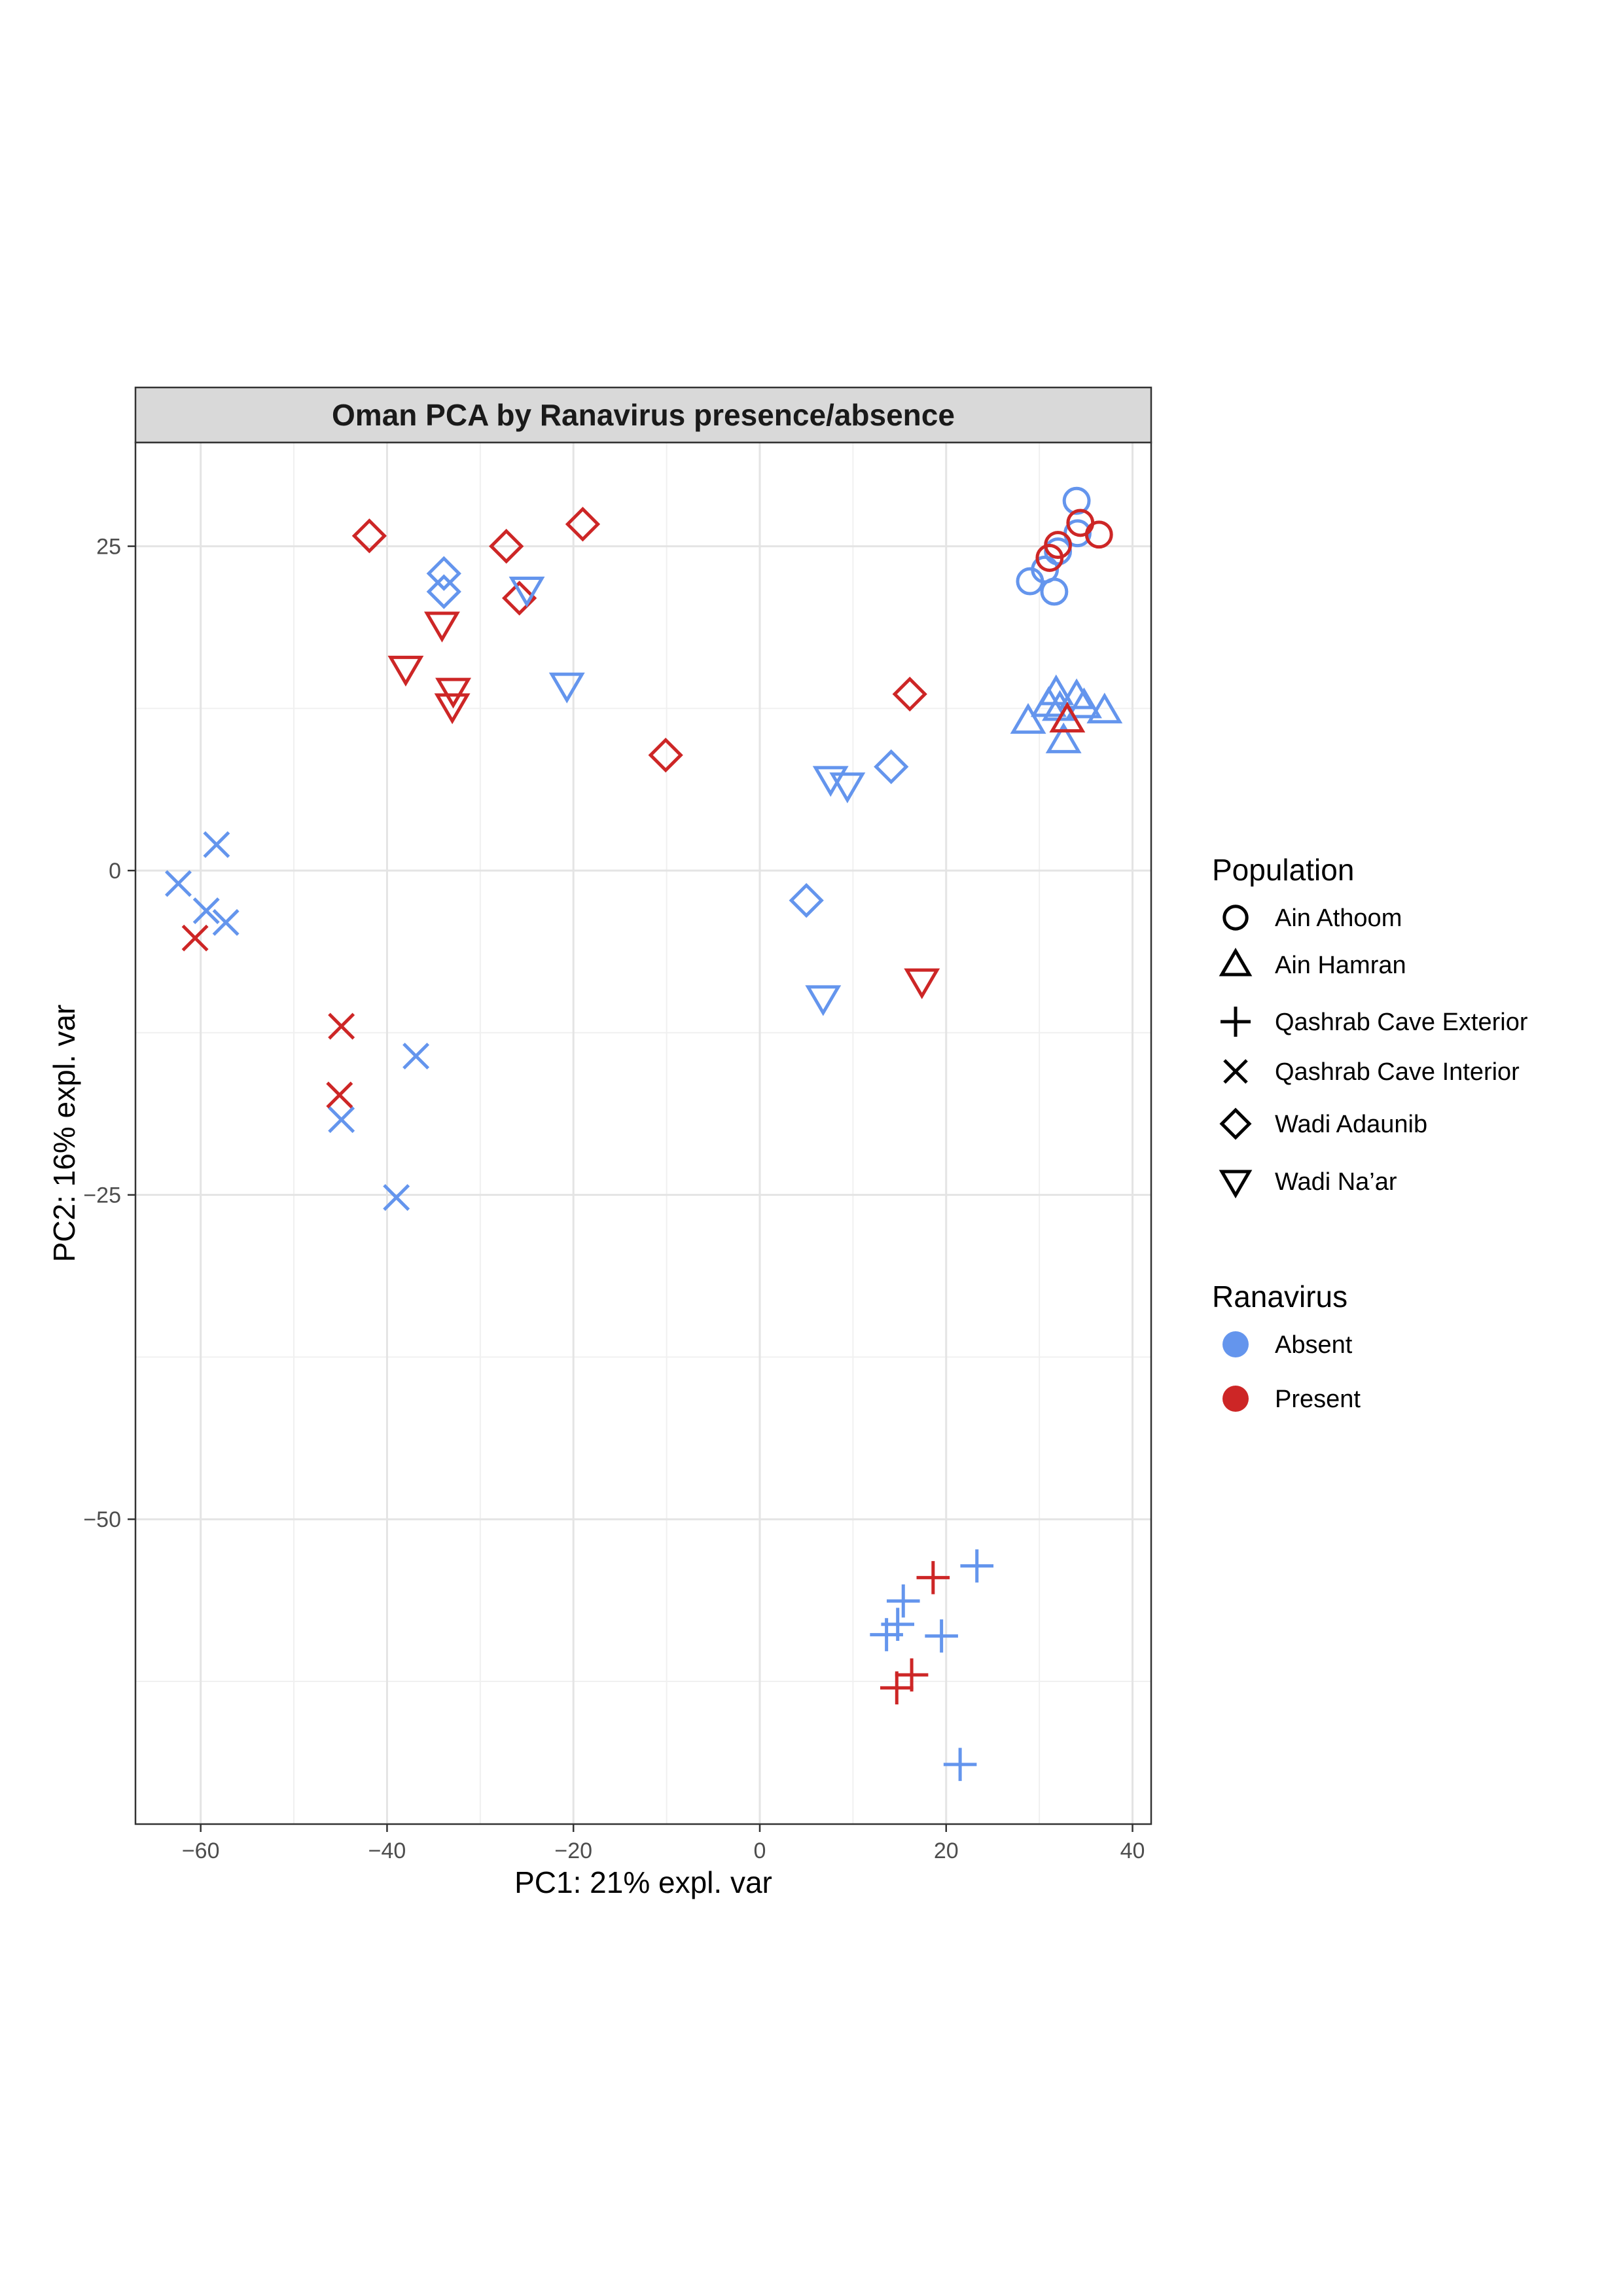  Describe the element at coordinates (1279, 1297) in the screenshot. I see `legend-title-ranavirus: Ranavirus` at that location.